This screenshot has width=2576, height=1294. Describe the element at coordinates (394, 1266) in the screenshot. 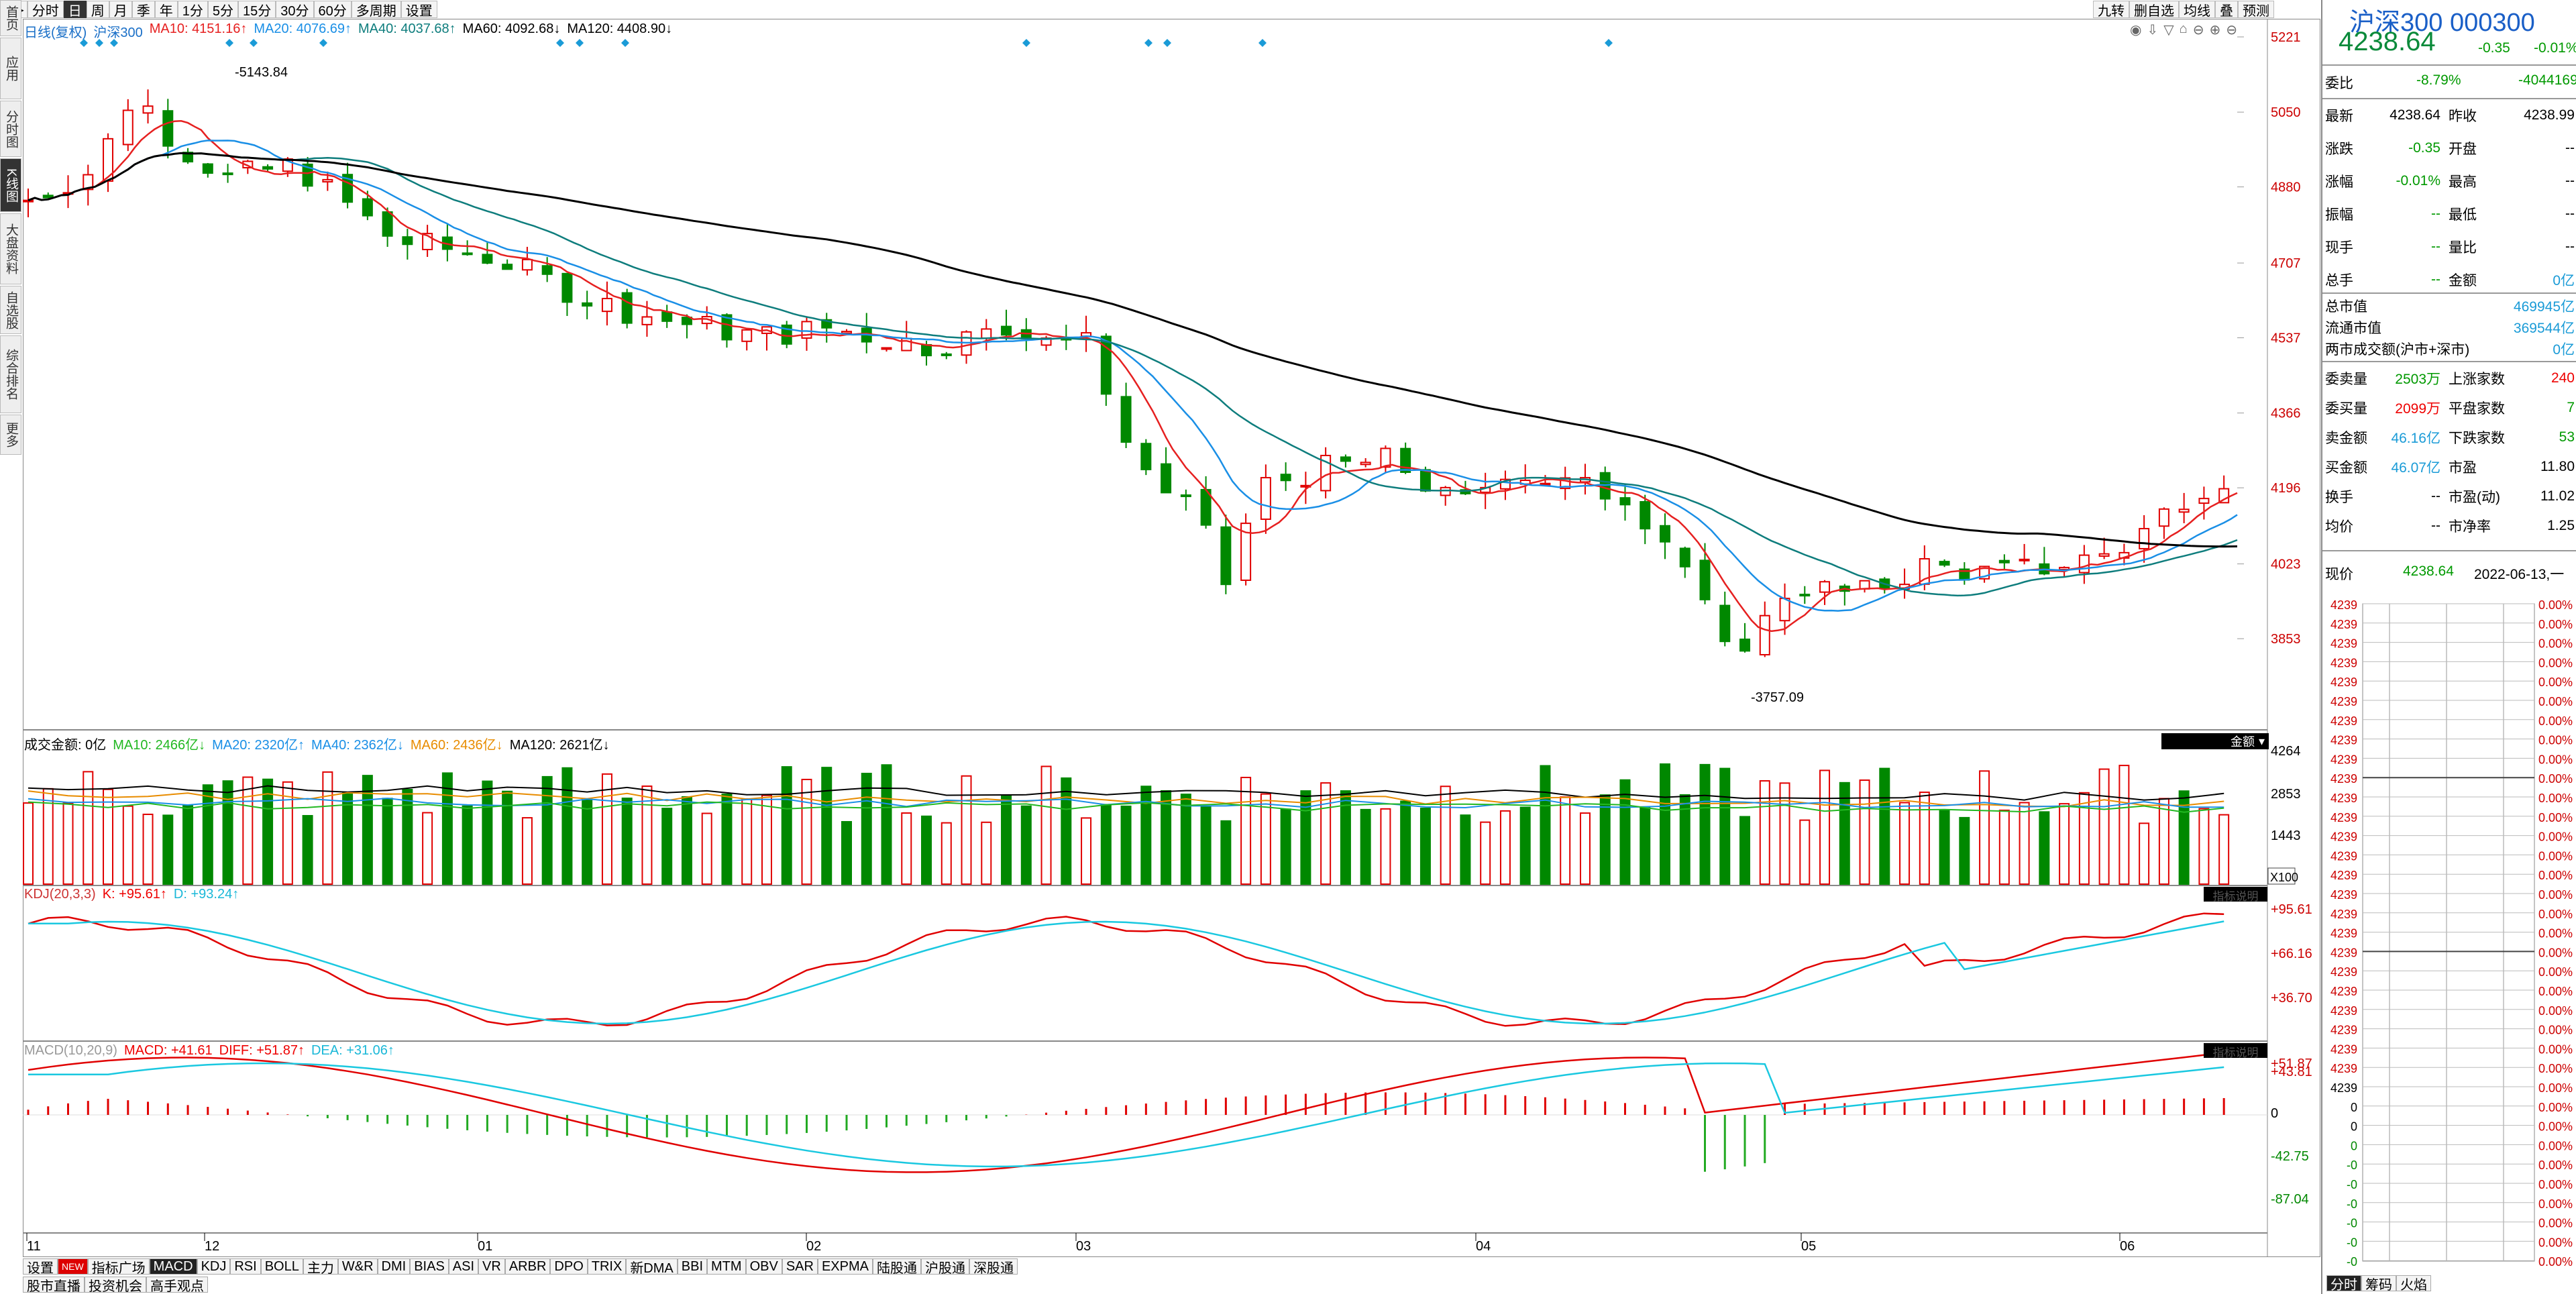

I see `indicator-tab: DMI` at that location.